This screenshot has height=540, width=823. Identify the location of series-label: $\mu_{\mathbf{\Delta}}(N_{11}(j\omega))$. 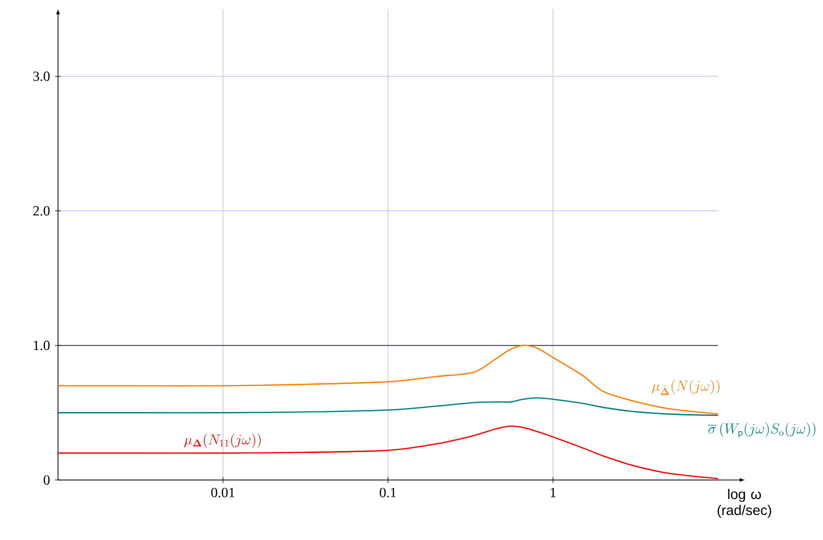
(222, 440).